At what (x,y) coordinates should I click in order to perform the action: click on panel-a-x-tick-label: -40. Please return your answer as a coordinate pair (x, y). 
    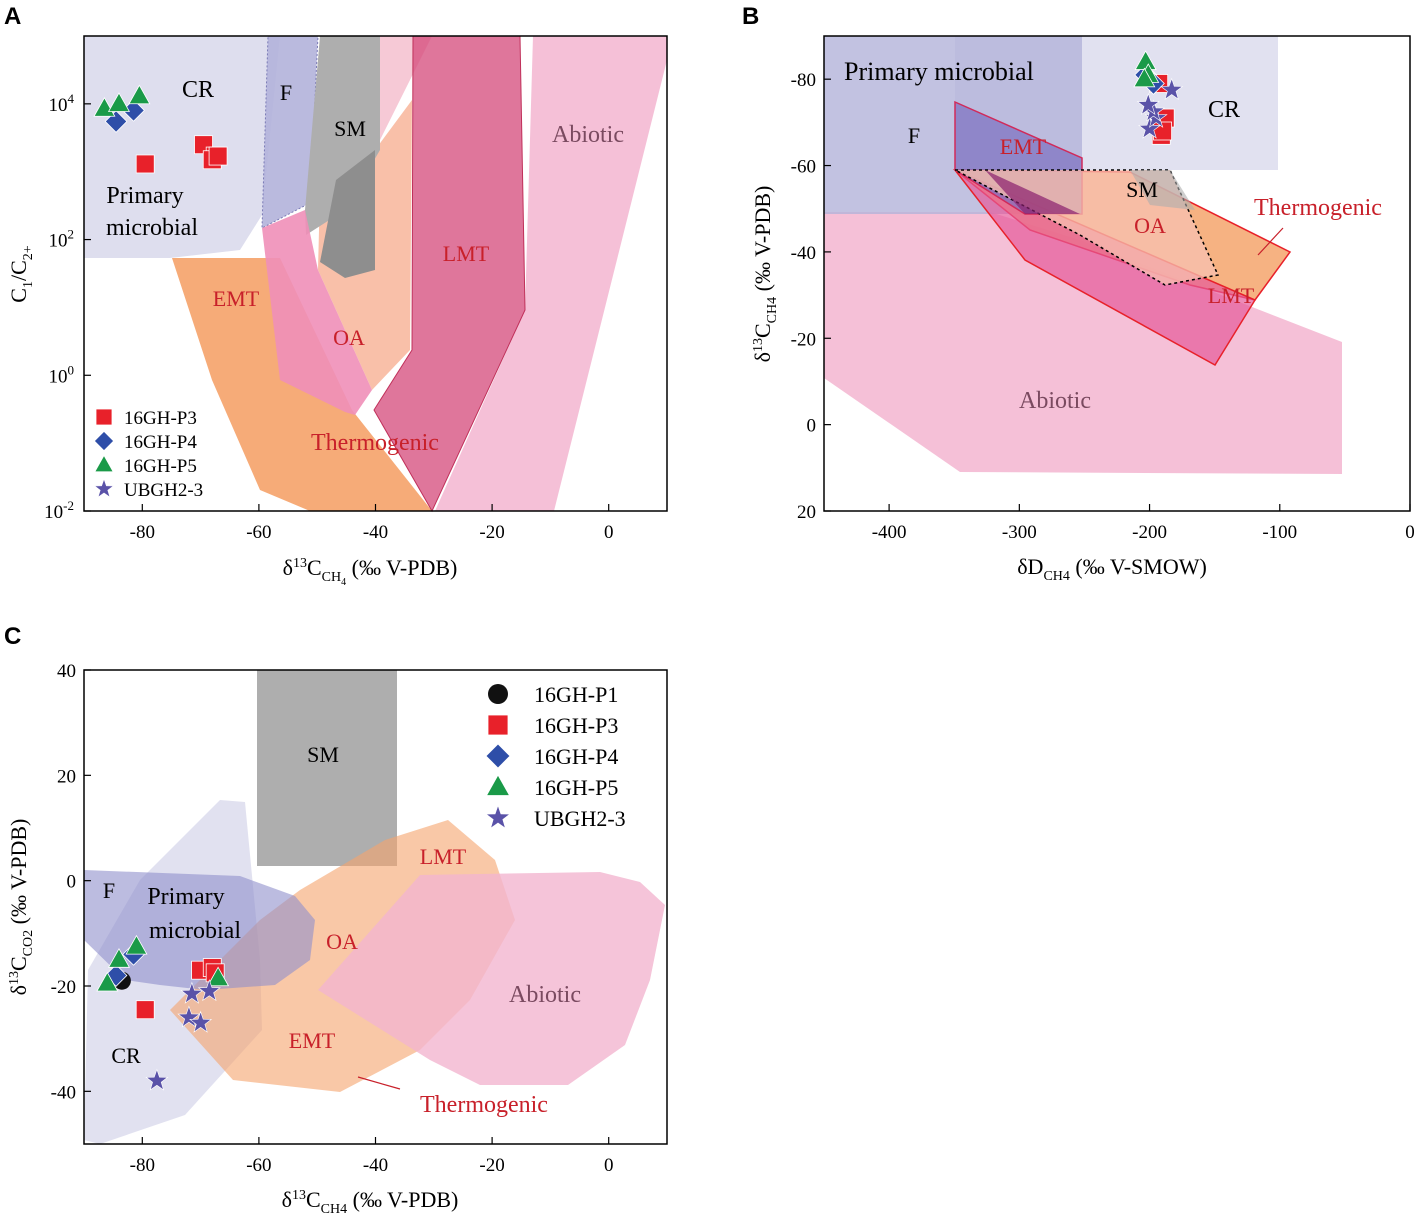
    Looking at the image, I should click on (375, 532).